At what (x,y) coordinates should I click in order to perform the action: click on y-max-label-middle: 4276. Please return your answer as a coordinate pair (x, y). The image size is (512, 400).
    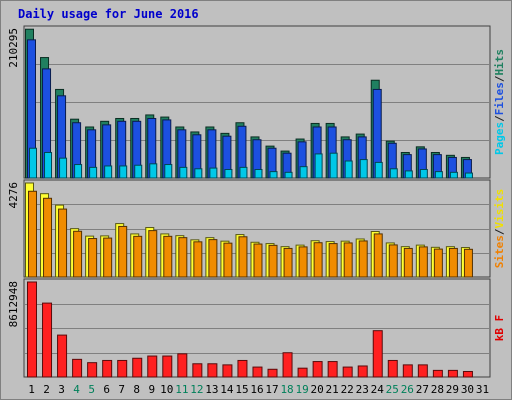
    Looking at the image, I should click on (13, 195).